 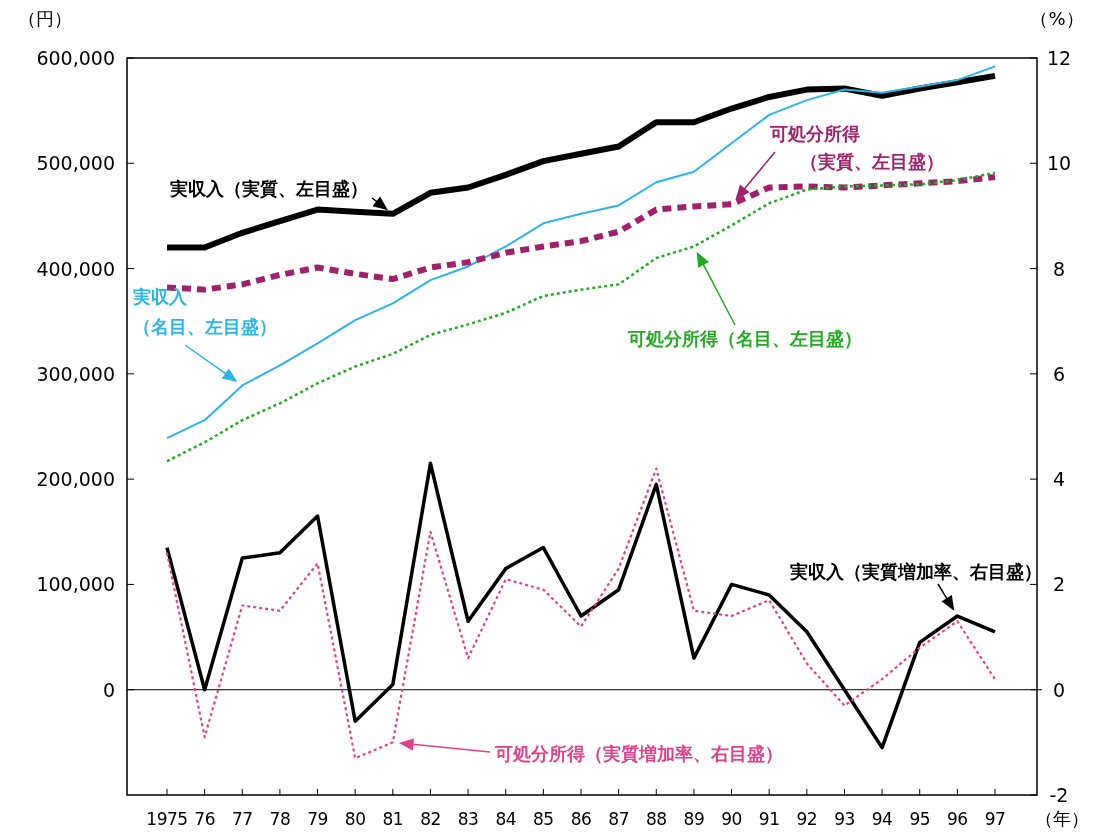 What do you see at coordinates (957, 819) in the screenshot?
I see `x-tick-label: 96` at bounding box center [957, 819].